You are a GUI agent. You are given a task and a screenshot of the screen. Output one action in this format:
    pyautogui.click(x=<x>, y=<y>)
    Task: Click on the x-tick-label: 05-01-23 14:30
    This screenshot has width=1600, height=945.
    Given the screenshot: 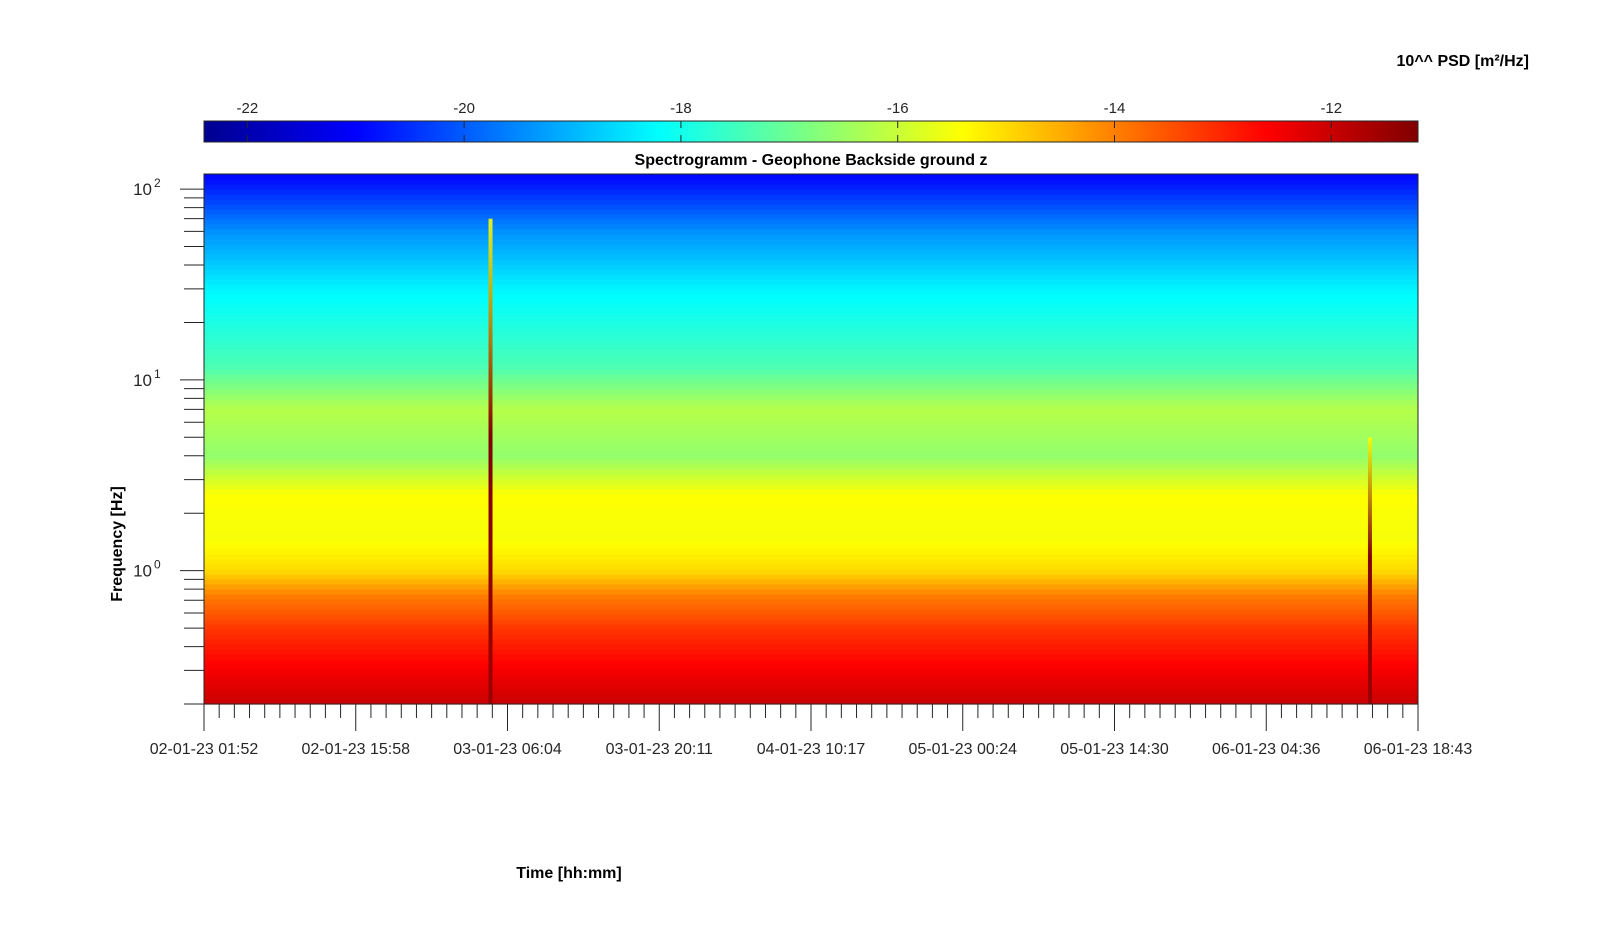 What is the action you would take?
    pyautogui.click(x=1114, y=749)
    